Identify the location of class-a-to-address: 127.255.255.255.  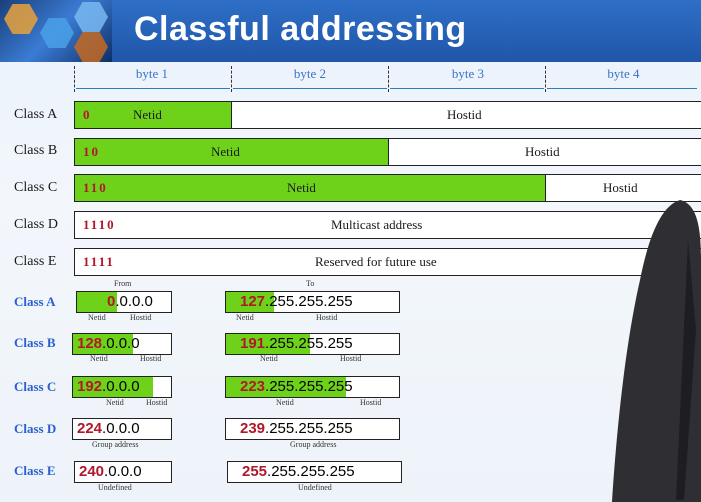
(312, 302).